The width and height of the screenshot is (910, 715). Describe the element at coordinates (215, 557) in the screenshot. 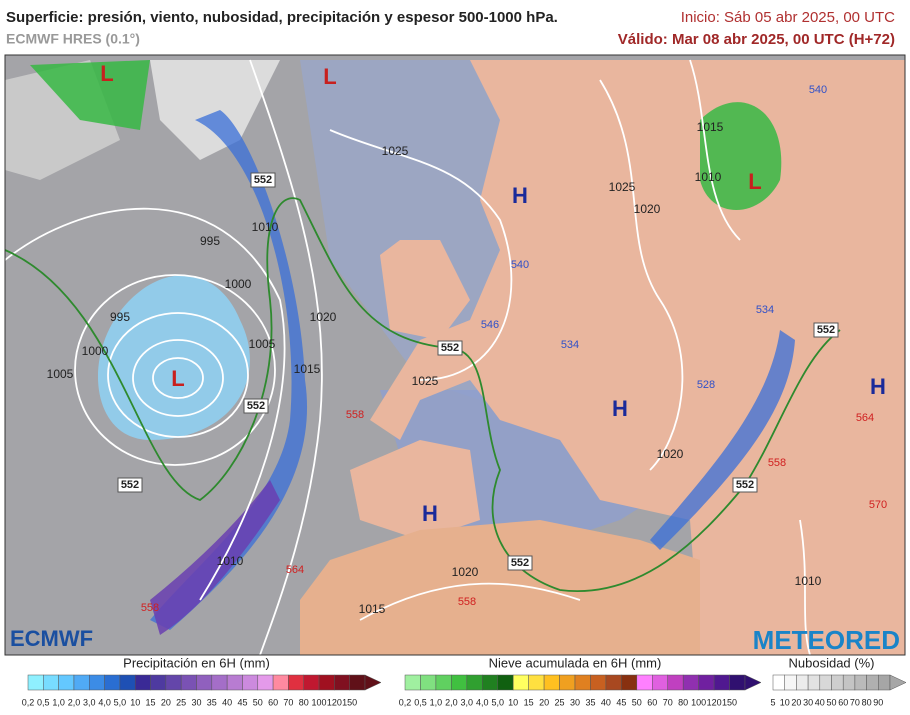

I see `precip-heavy` at that location.